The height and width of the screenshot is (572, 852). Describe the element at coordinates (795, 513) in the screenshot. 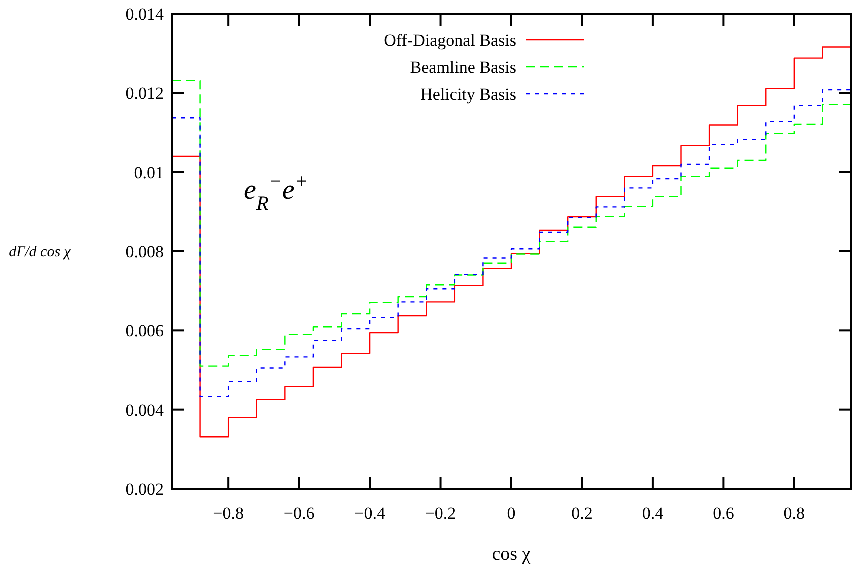

I see `x-tick-label: 0.8` at that location.